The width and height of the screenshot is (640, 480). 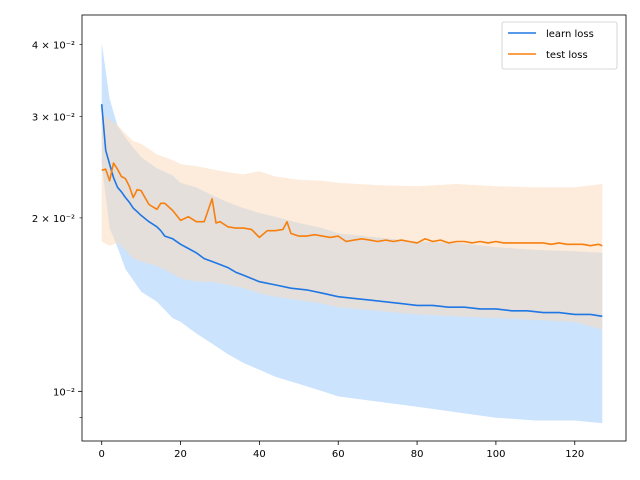 I want to click on x-tick-label: 100, so click(x=495, y=454).